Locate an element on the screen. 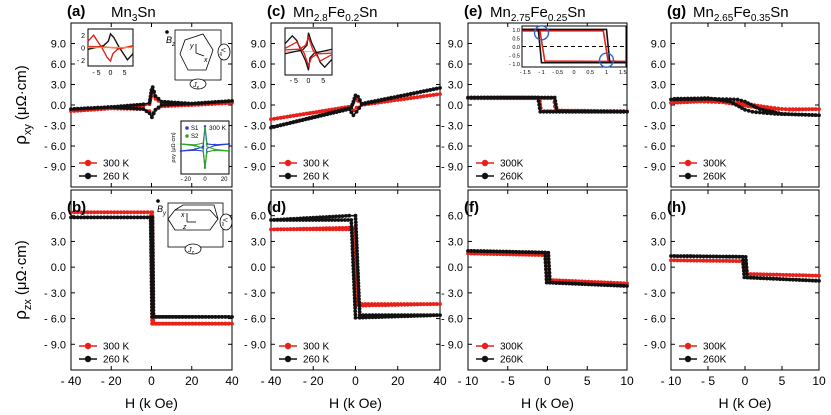  inset-ytick-label: 1.0 is located at coordinates (516, 31).